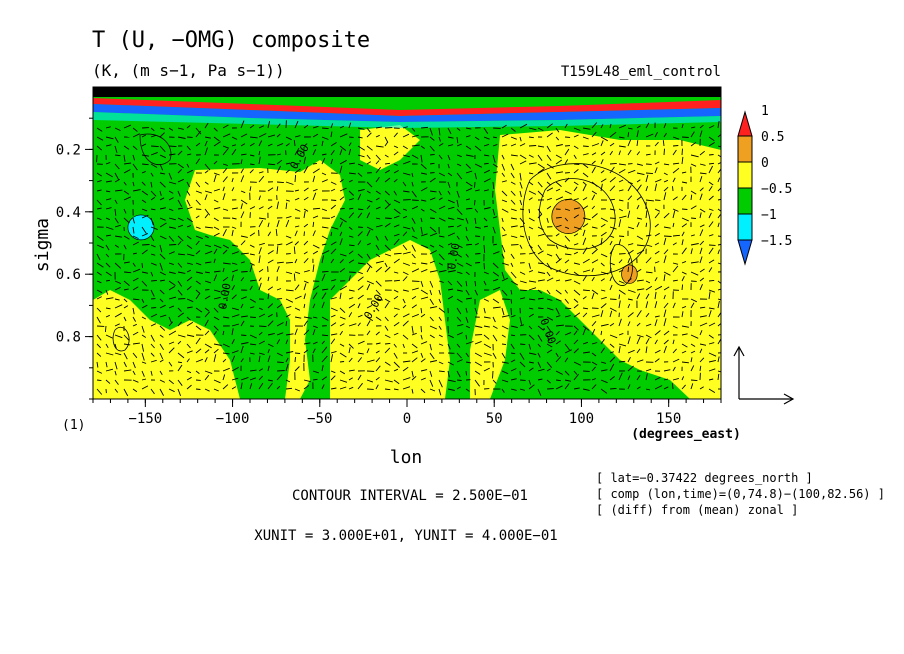 The width and height of the screenshot is (904, 654). Describe the element at coordinates (166, 344) in the screenshot. I see `anomaly-region-yellow` at that location.